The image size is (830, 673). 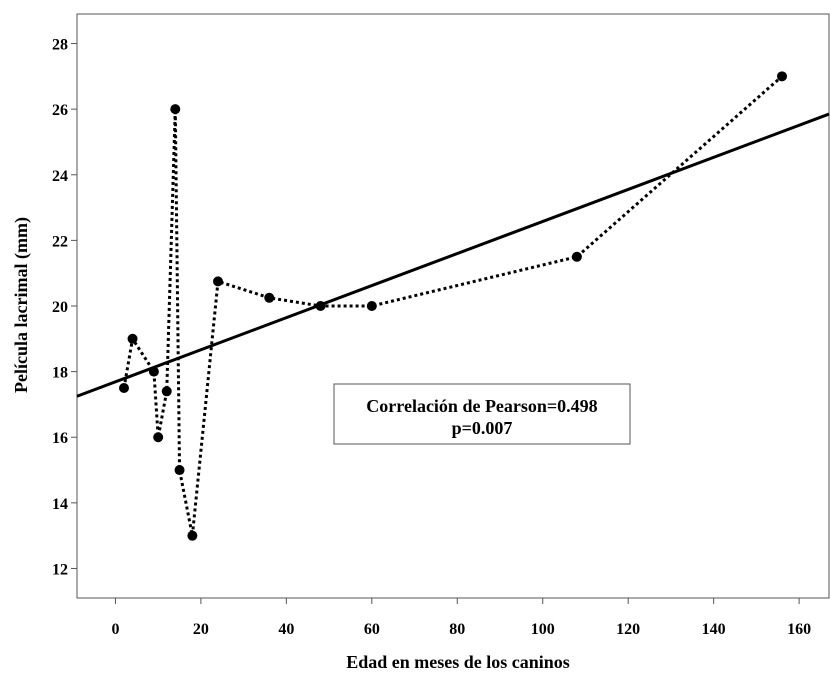 I want to click on y-axis-title: Película lacrimal (mm), so click(x=21, y=305).